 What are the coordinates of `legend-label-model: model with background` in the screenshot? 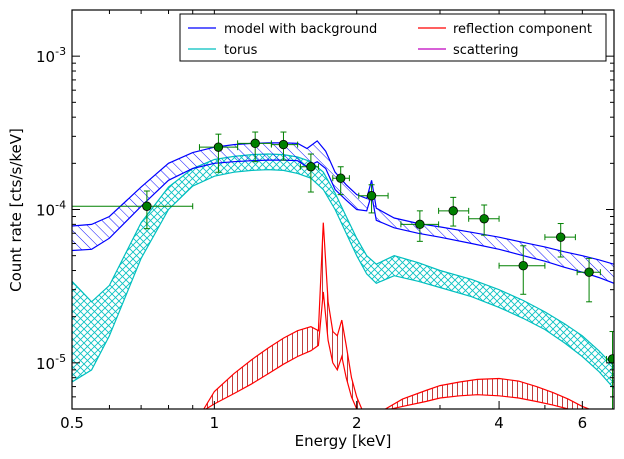 It's located at (300, 29).